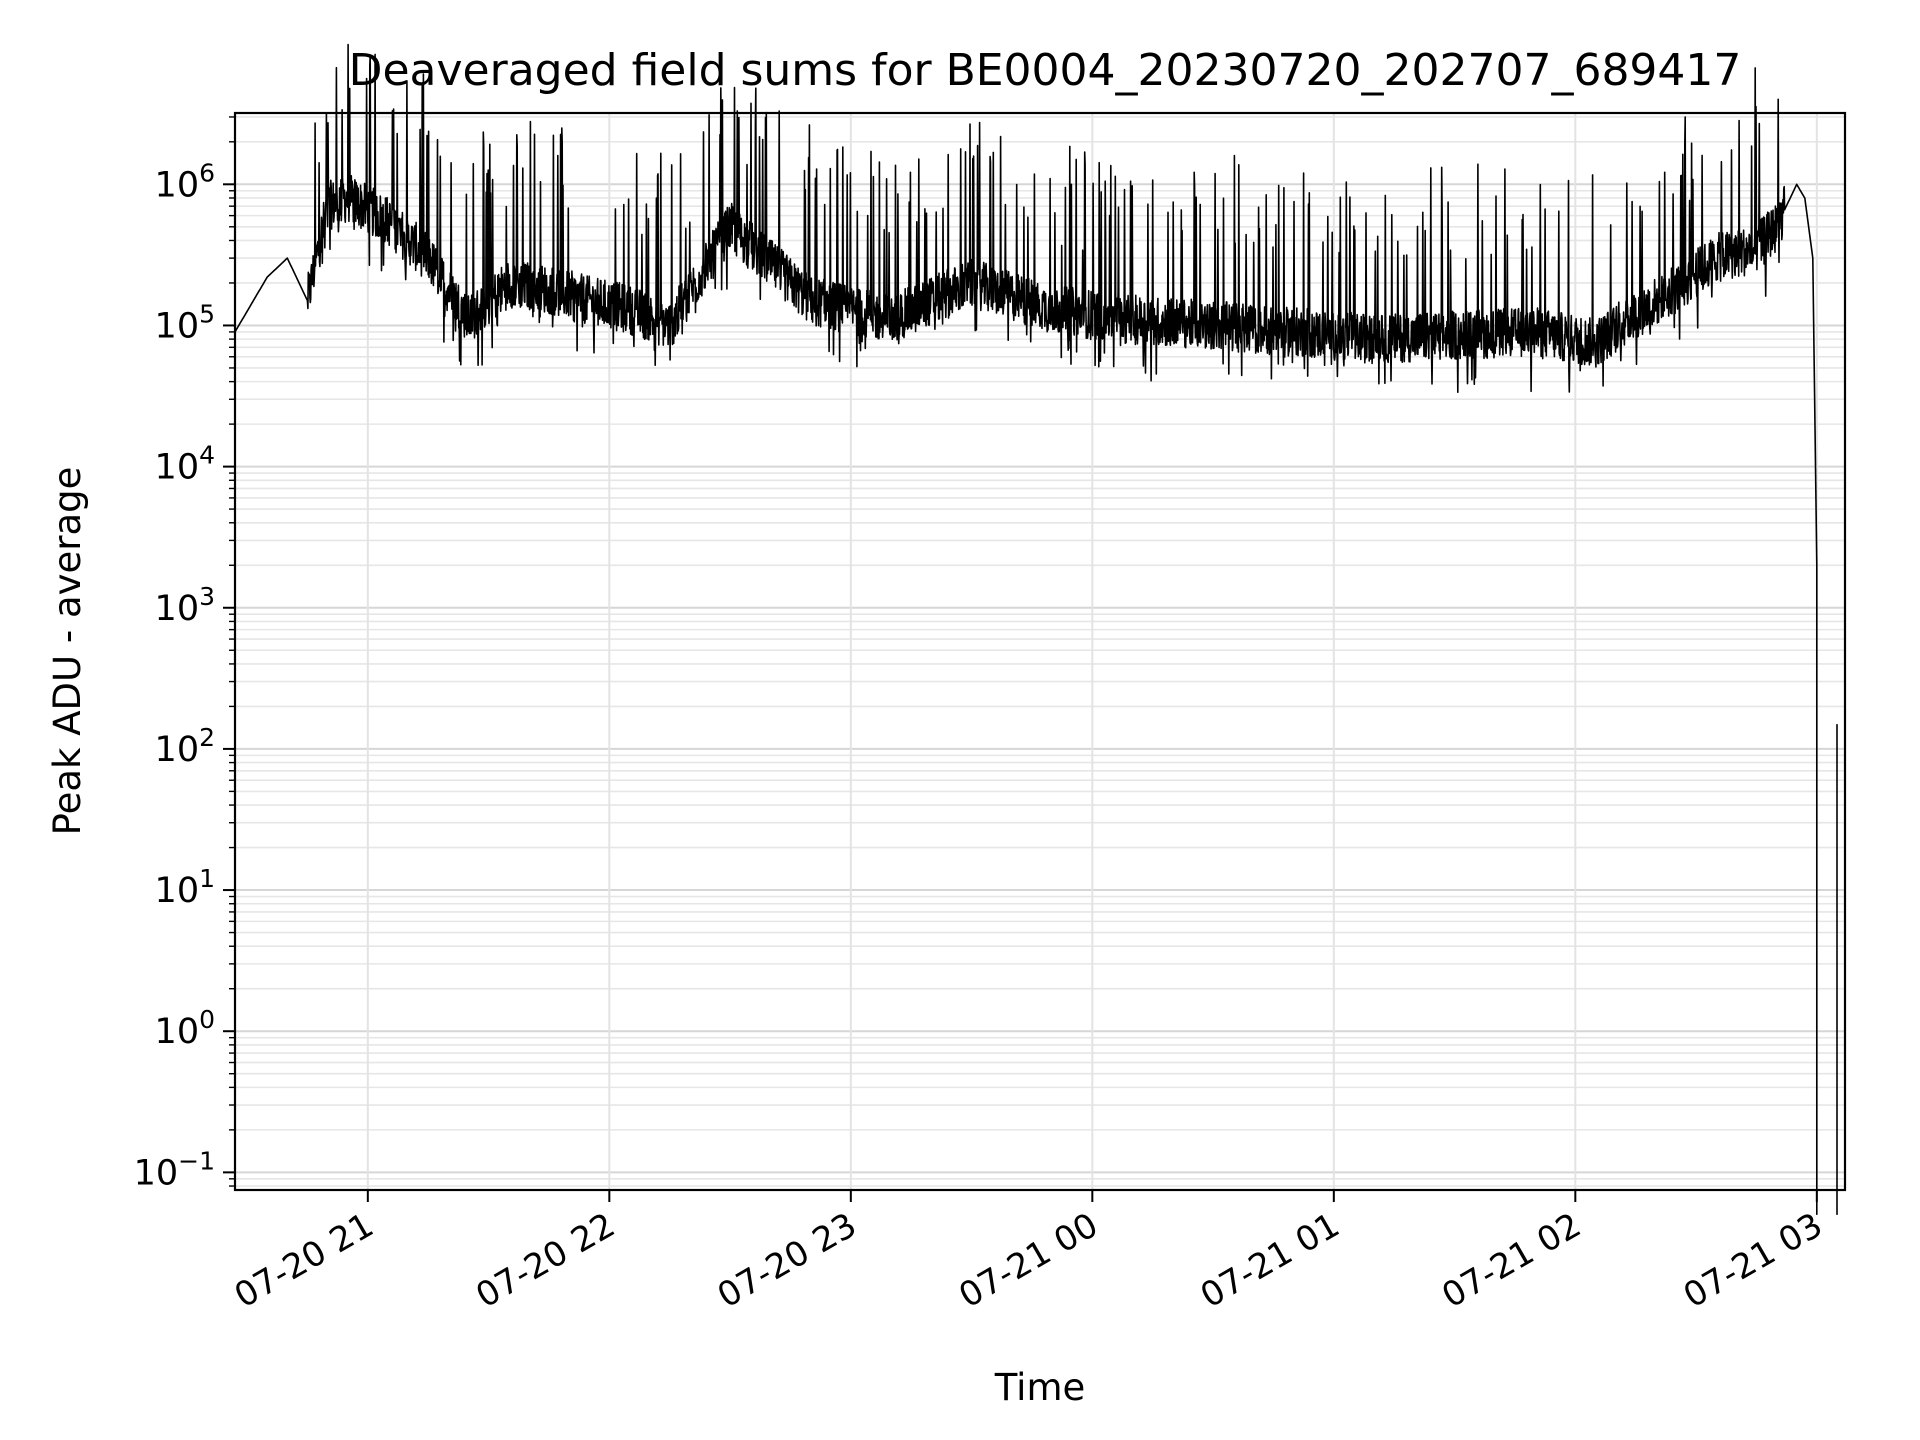  Describe the element at coordinates (207, 1019) in the screenshot. I see `y-tick-exponent: 0` at that location.